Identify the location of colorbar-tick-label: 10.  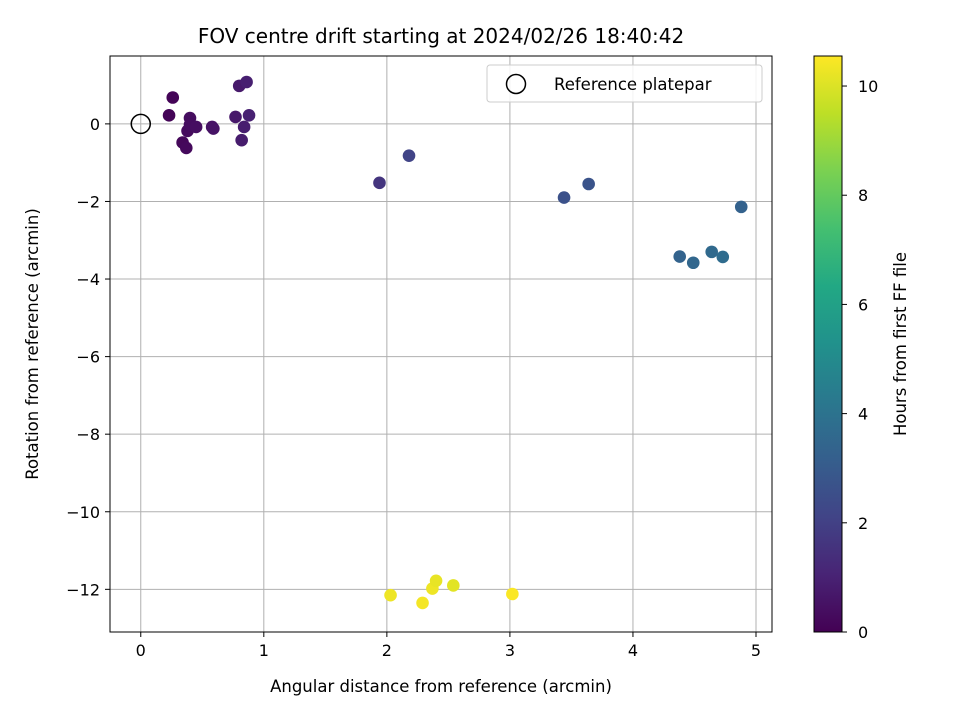
(868, 86).